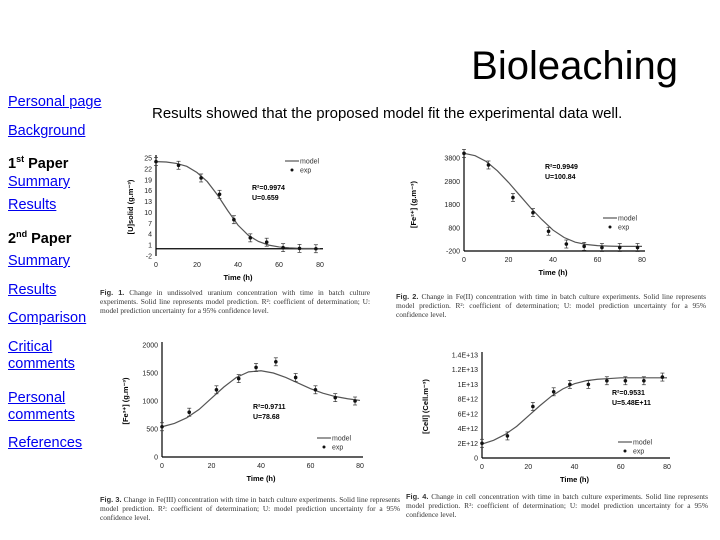  Describe the element at coordinates (598, 260) in the screenshot. I see `fig2-x-tick-label: 60` at that location.